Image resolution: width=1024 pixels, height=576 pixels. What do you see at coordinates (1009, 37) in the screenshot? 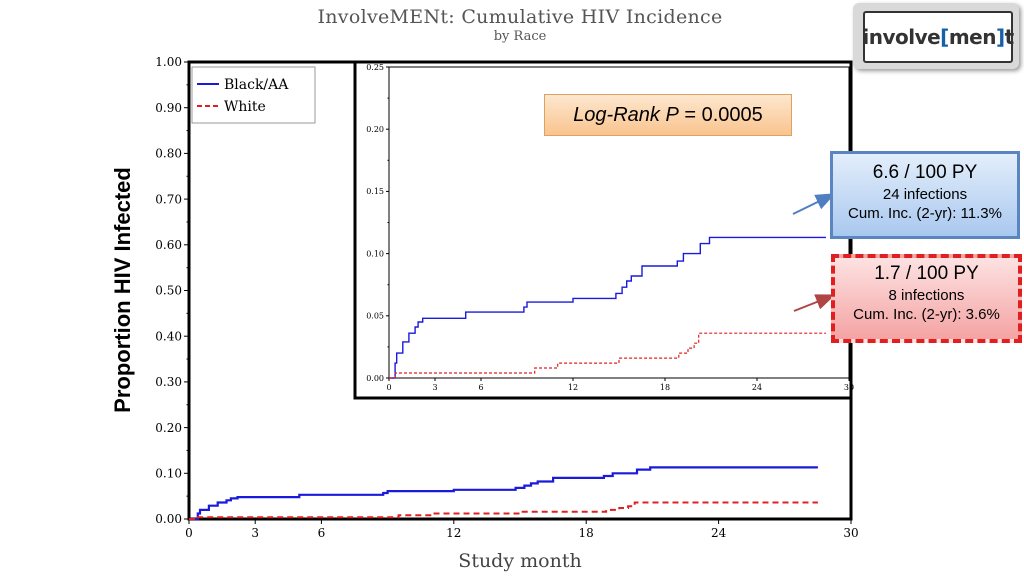
I see `logo-suffix: t` at bounding box center [1009, 37].